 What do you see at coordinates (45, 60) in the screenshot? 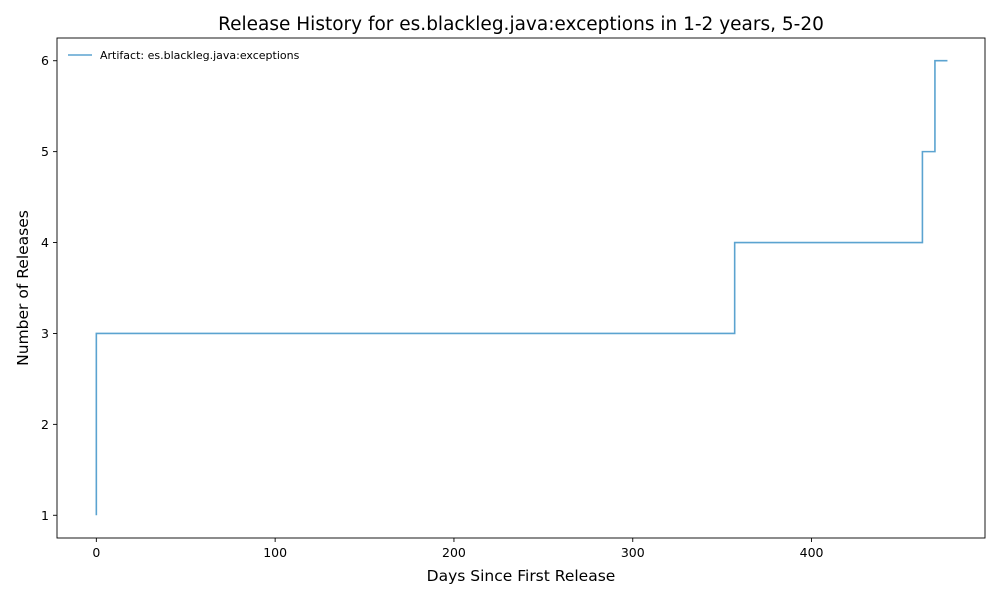
I see `y-tick-label: 6` at bounding box center [45, 60].